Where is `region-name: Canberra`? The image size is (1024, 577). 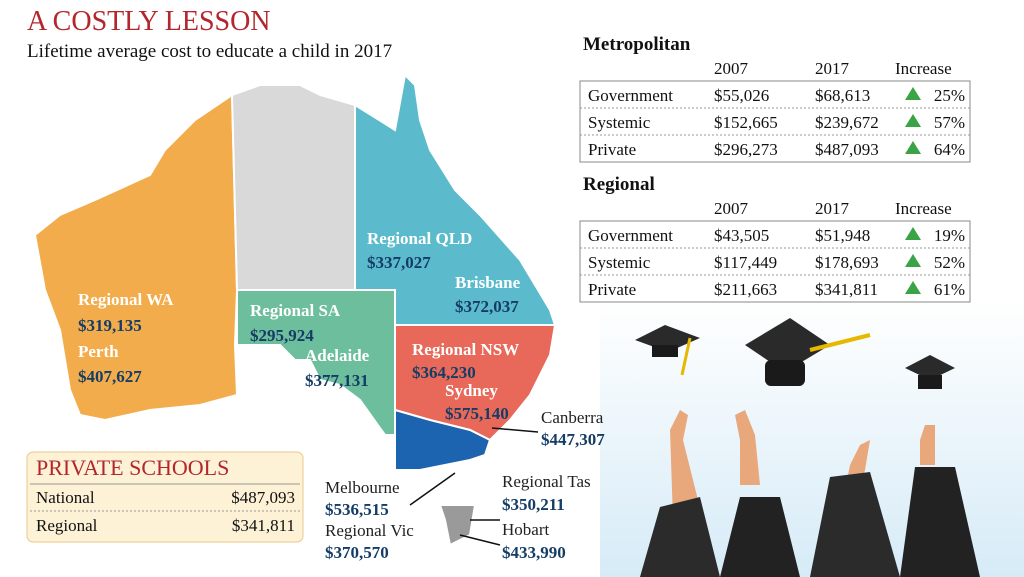 region-name: Canberra is located at coordinates (572, 417).